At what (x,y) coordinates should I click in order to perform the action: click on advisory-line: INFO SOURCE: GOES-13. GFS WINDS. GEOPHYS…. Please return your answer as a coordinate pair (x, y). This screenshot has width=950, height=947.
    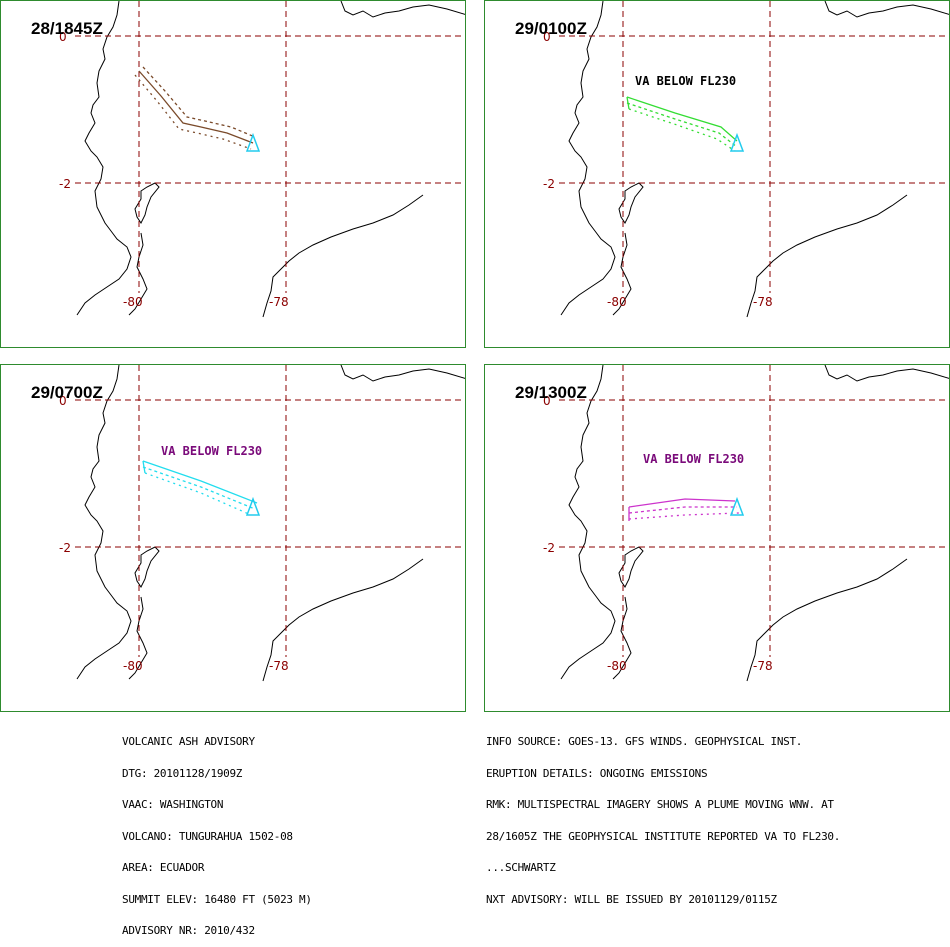
    Looking at the image, I should click on (644, 741).